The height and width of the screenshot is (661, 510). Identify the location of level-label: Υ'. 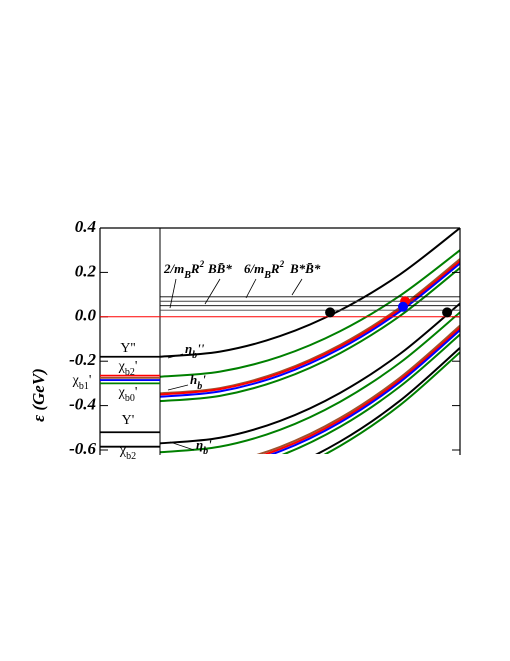
(128, 420).